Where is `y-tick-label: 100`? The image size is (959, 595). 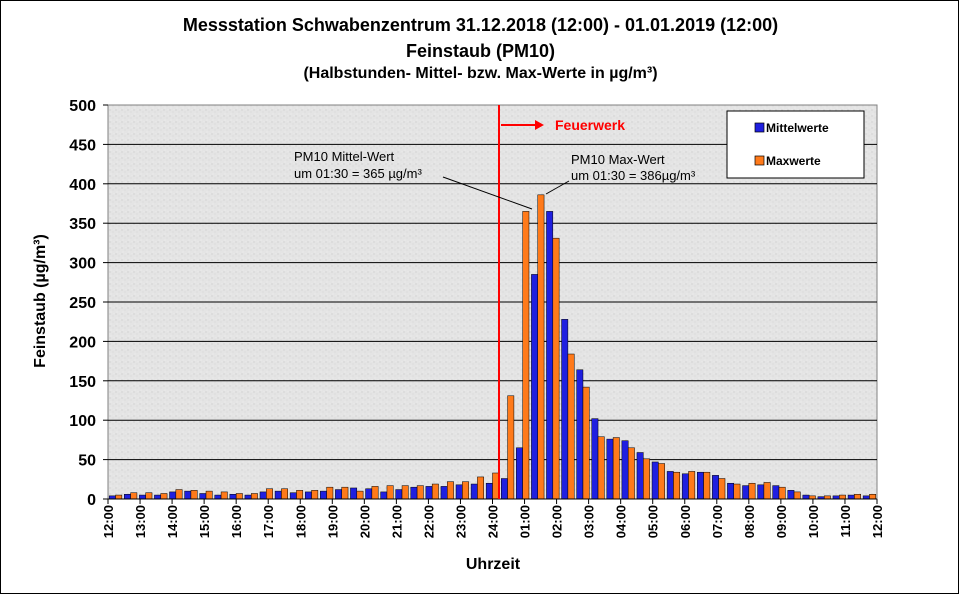
y-tick-label: 100 is located at coordinates (82, 421).